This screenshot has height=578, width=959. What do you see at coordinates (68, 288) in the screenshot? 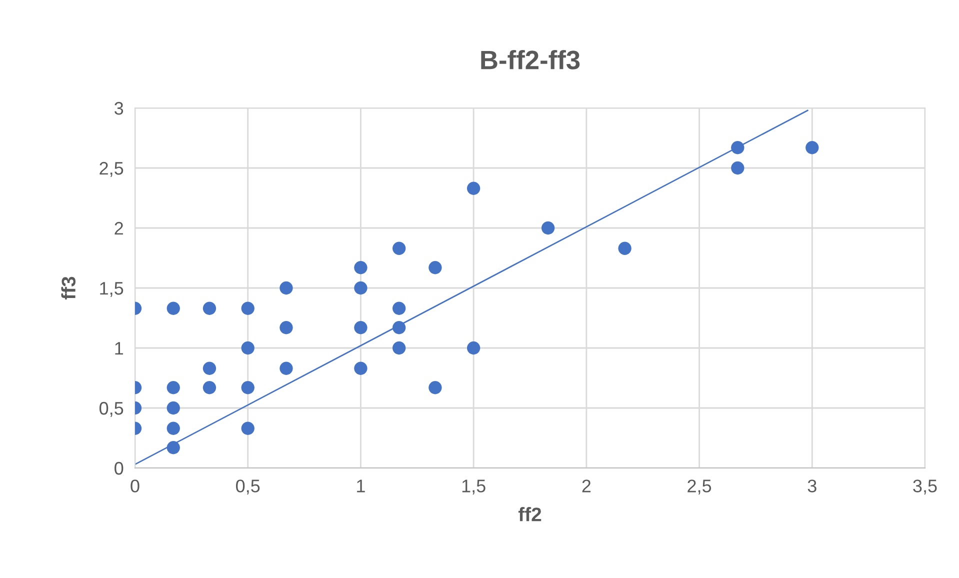
I see `y-axis-title: ff3` at bounding box center [68, 288].